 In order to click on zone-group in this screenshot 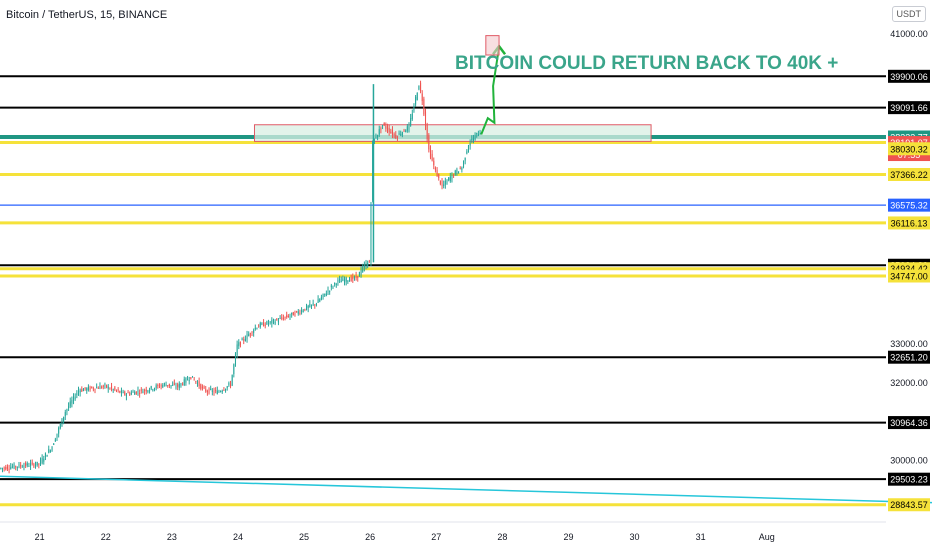, I will do `click(452, 133)`.